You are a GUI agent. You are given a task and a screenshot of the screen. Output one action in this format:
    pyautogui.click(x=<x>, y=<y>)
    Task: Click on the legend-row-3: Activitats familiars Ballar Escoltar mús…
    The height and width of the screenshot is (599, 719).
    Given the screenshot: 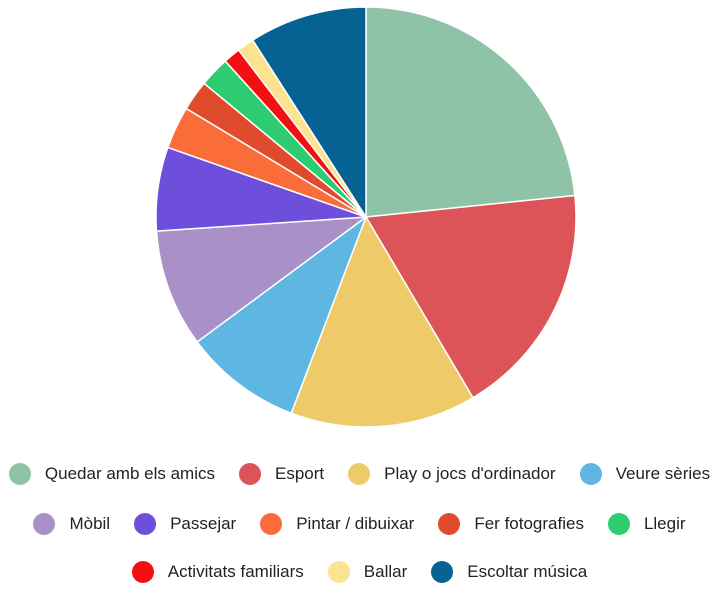 What is the action you would take?
    pyautogui.click(x=359, y=572)
    